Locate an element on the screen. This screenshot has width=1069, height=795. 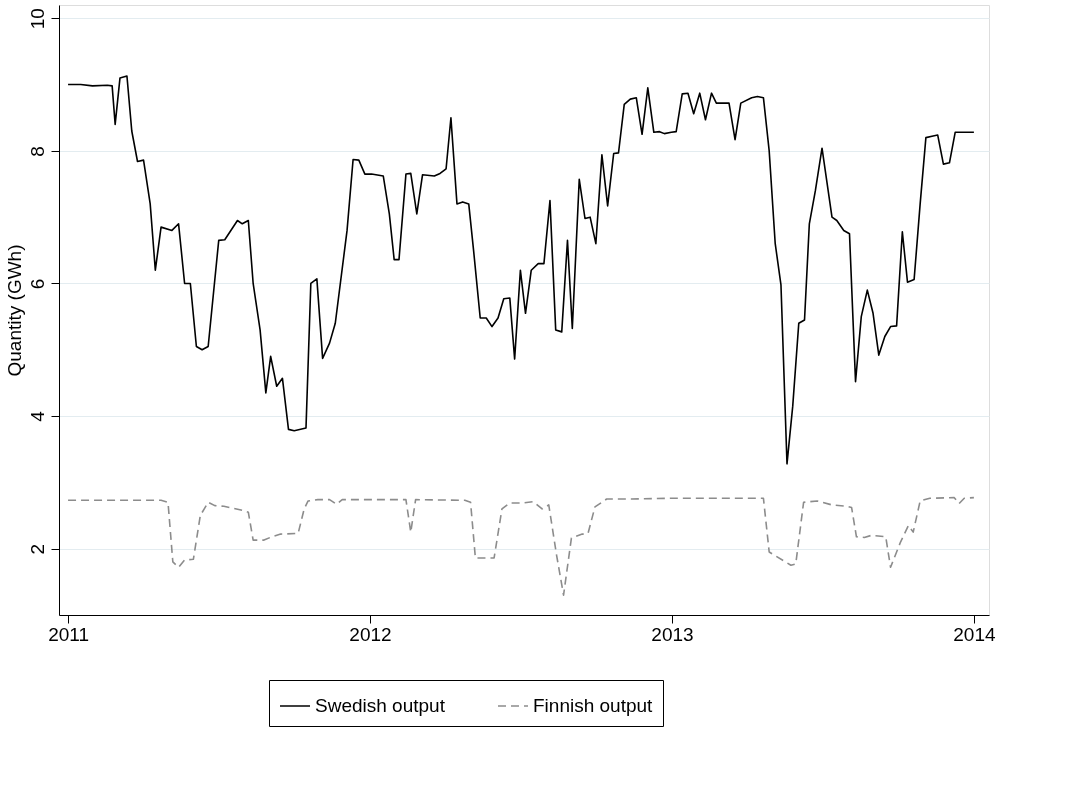
y-tick-label: 2 is located at coordinates (37, 549).